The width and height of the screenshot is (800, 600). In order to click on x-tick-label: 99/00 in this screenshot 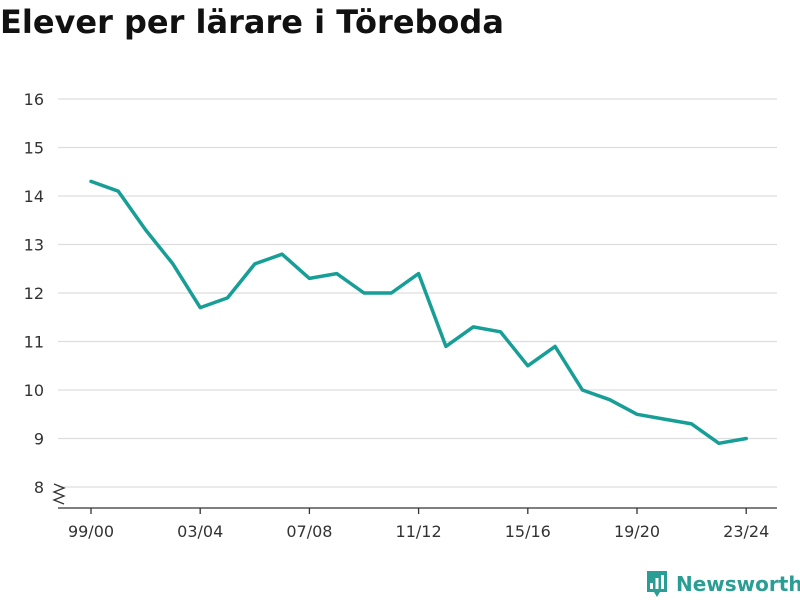, I will do `click(91, 531)`.